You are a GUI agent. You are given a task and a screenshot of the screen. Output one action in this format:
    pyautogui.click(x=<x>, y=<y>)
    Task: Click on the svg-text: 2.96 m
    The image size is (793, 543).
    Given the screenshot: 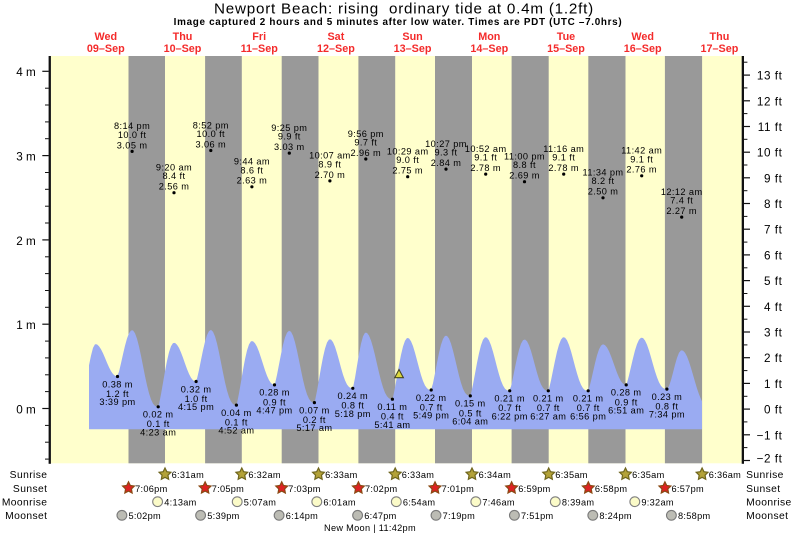 What is the action you would take?
    pyautogui.click(x=365, y=153)
    